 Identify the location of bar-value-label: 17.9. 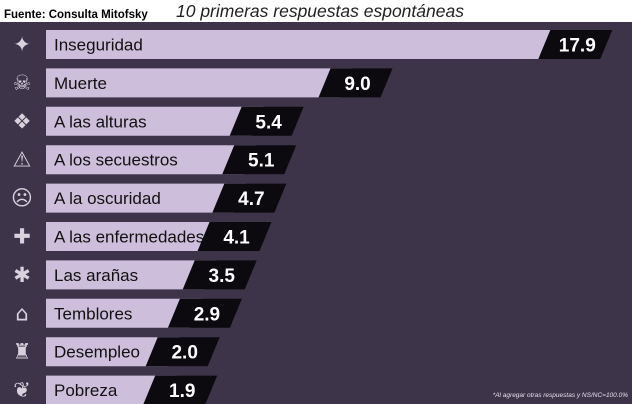
(577, 46).